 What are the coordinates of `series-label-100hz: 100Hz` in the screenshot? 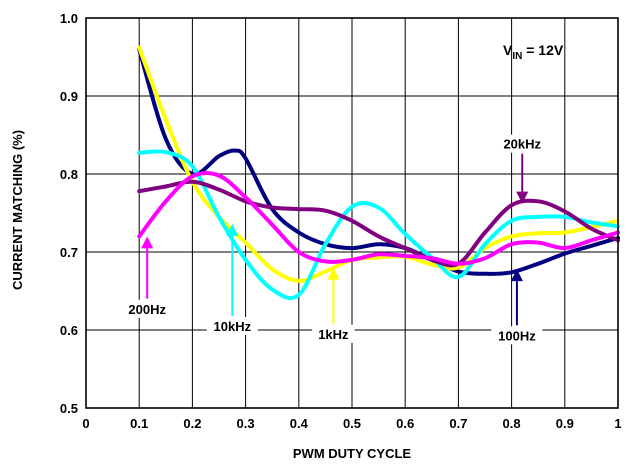 It's located at (517, 335).